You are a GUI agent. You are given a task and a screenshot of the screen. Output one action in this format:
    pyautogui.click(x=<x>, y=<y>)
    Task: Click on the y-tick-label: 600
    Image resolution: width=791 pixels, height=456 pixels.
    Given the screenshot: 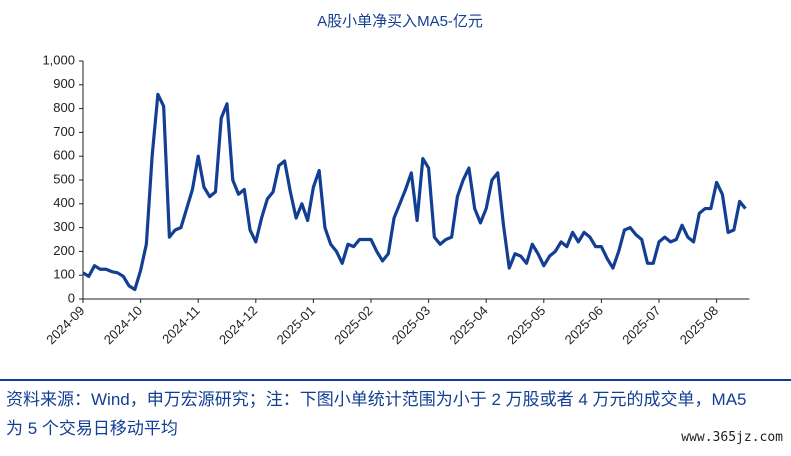 What is the action you would take?
    pyautogui.click(x=64, y=155)
    